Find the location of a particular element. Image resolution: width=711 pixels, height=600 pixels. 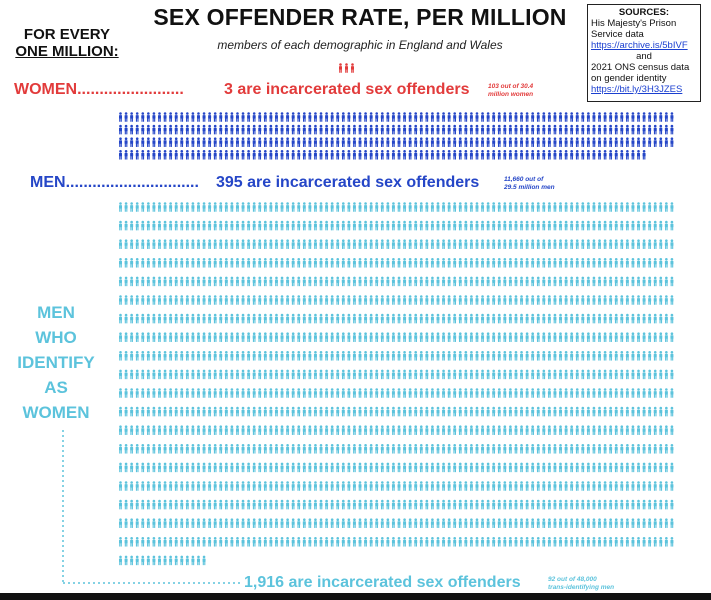

sources-link-bitly: https://bit.ly/3H3JZES is located at coordinates (637, 89).